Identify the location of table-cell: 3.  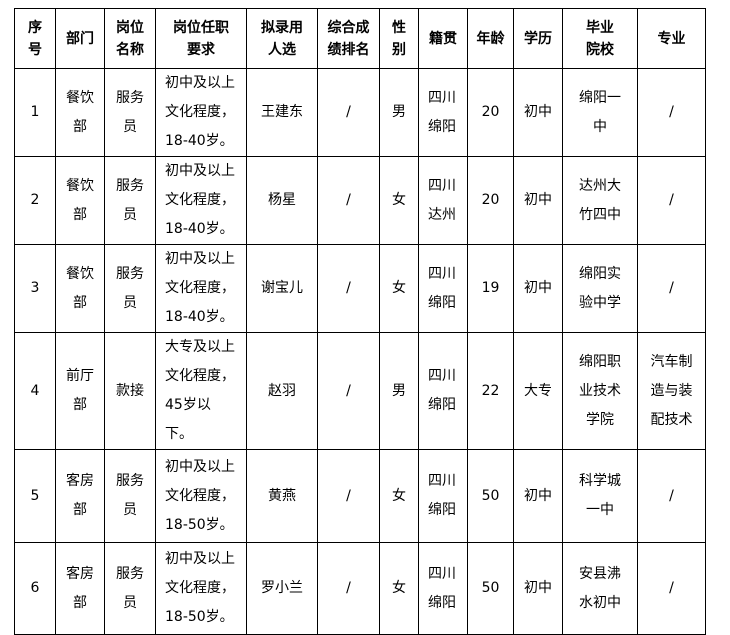
(35, 288).